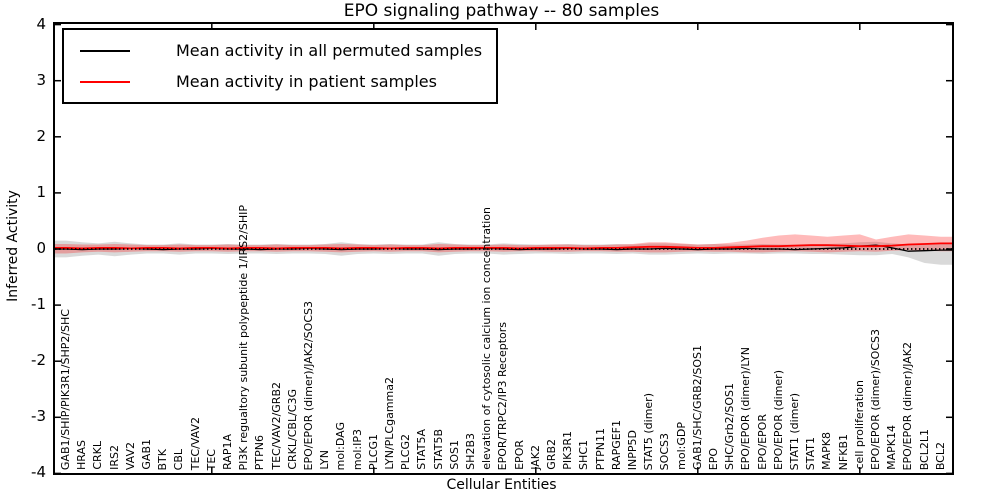 The image size is (1000, 500). I want to click on legend-permuted-label: Mean activity in all permuted samples, so click(329, 50).